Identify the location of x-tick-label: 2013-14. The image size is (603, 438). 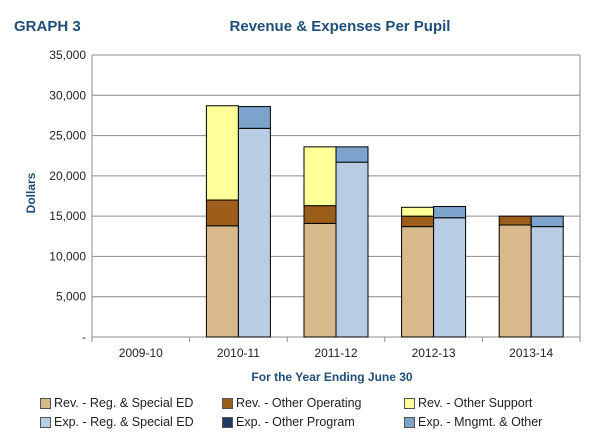
(531, 353).